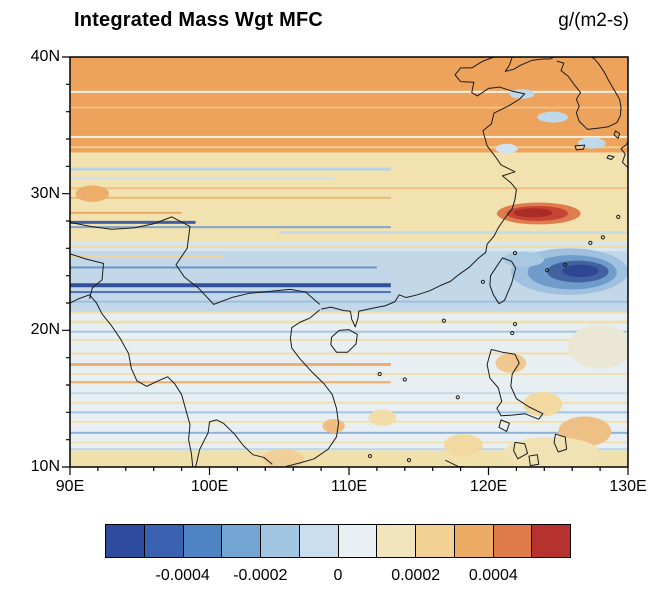  I want to click on y-tick-label: 20N, so click(45, 330).